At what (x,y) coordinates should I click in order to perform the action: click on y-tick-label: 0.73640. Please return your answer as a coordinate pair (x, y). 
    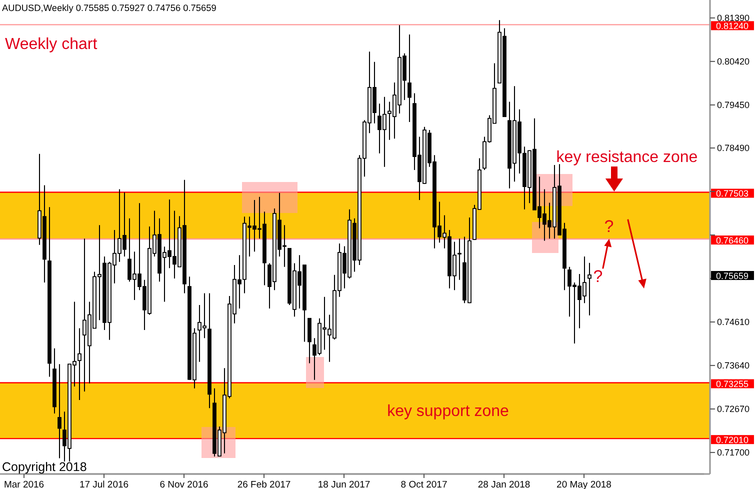
    Looking at the image, I should click on (733, 365).